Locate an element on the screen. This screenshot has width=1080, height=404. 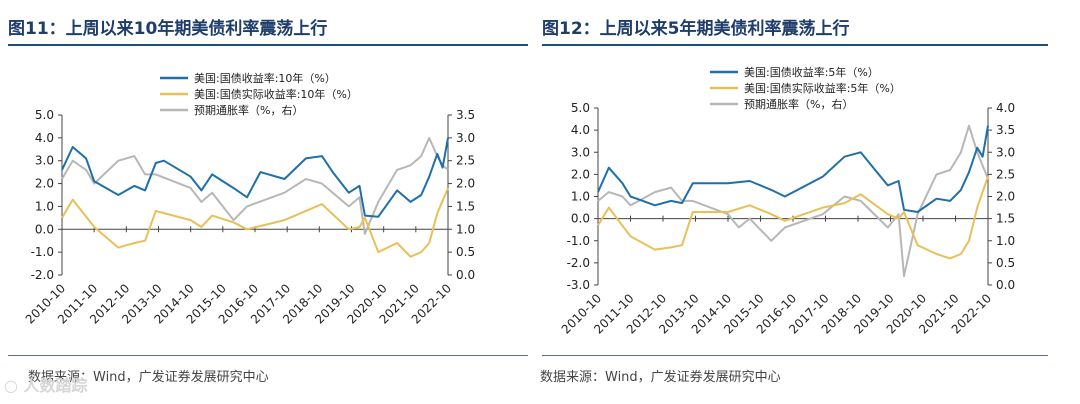
chart-title: 图11：上周以来10年期美债利率震荡上行 is located at coordinates (168, 29).